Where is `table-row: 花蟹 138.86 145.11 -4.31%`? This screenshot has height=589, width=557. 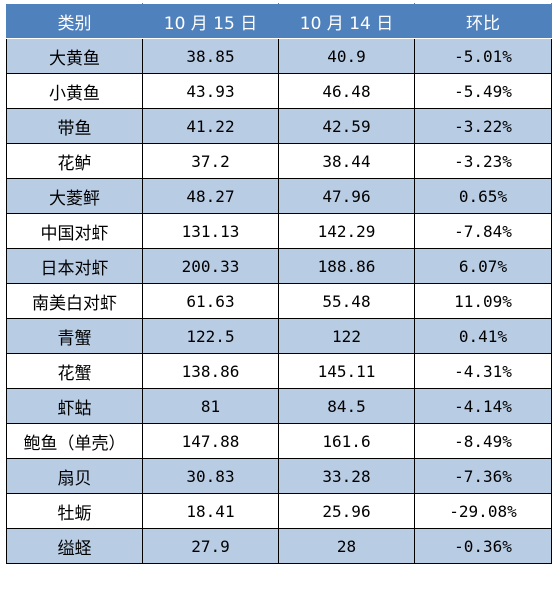
table-row: 花蟹 138.86 145.11 -4.31% is located at coordinates (279, 371).